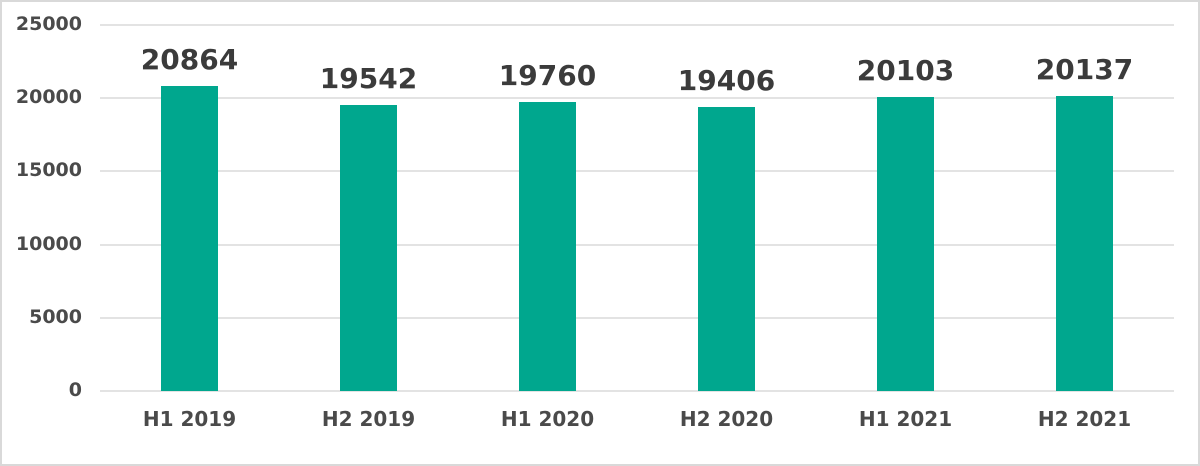 This screenshot has width=1200, height=466. Describe the element at coordinates (55, 316) in the screenshot. I see `y-tick-label: 5000` at that location.